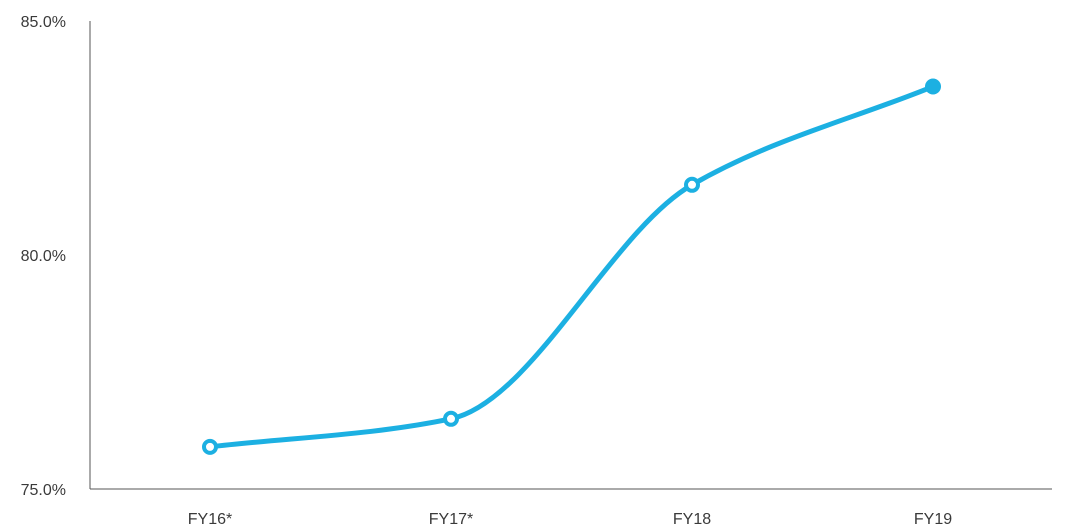 The image size is (1075, 528). What do you see at coordinates (570, 519) in the screenshot?
I see `x-tick-labels: FY16* FY17* FY18 FY19` at bounding box center [570, 519].